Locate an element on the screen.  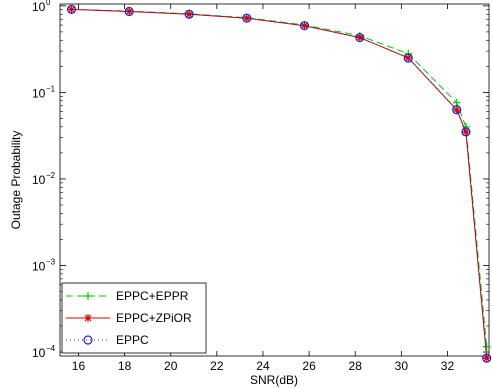
y-tick-label-exponent: −1 is located at coordinates (51, 88).